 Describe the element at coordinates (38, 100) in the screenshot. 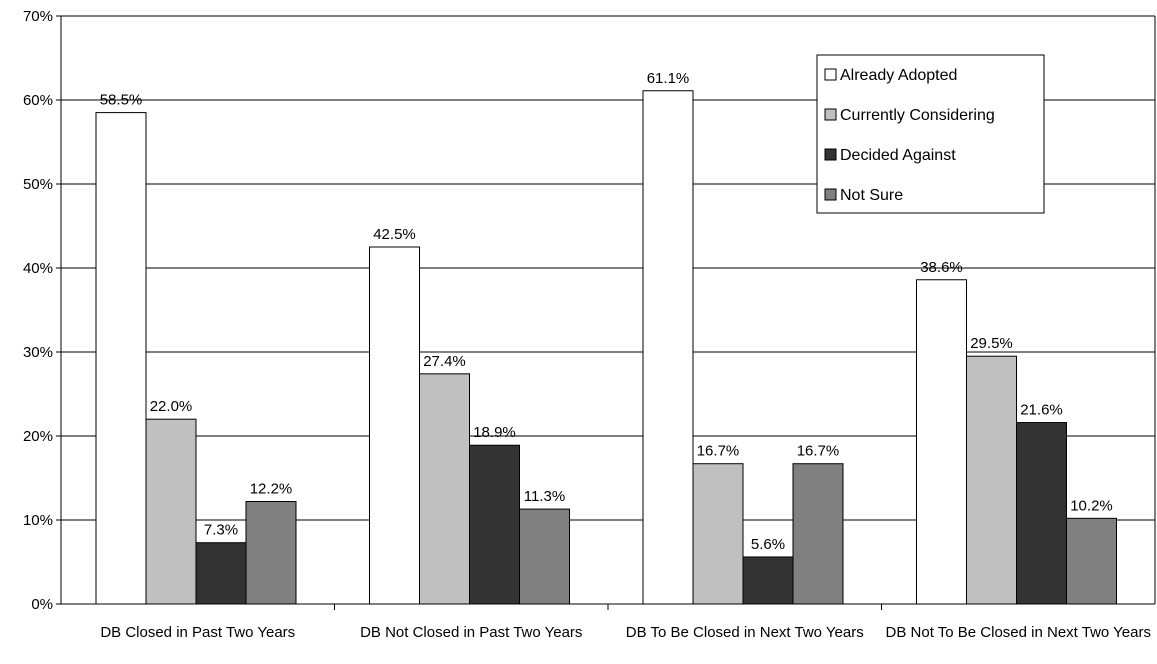

I see `y-tick-label: 60%` at that location.